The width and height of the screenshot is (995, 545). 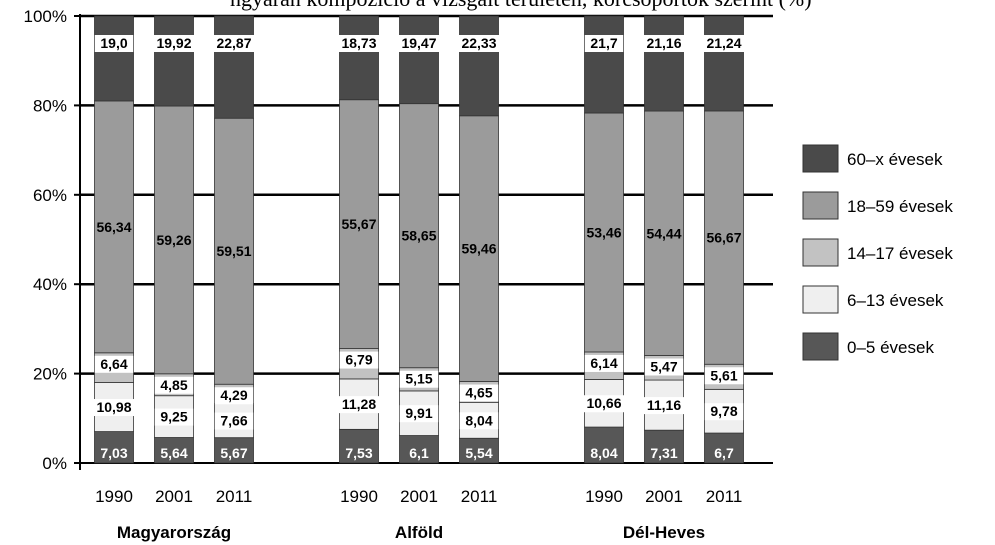 What do you see at coordinates (419, 453) in the screenshot?
I see `data-label: 6,1` at bounding box center [419, 453].